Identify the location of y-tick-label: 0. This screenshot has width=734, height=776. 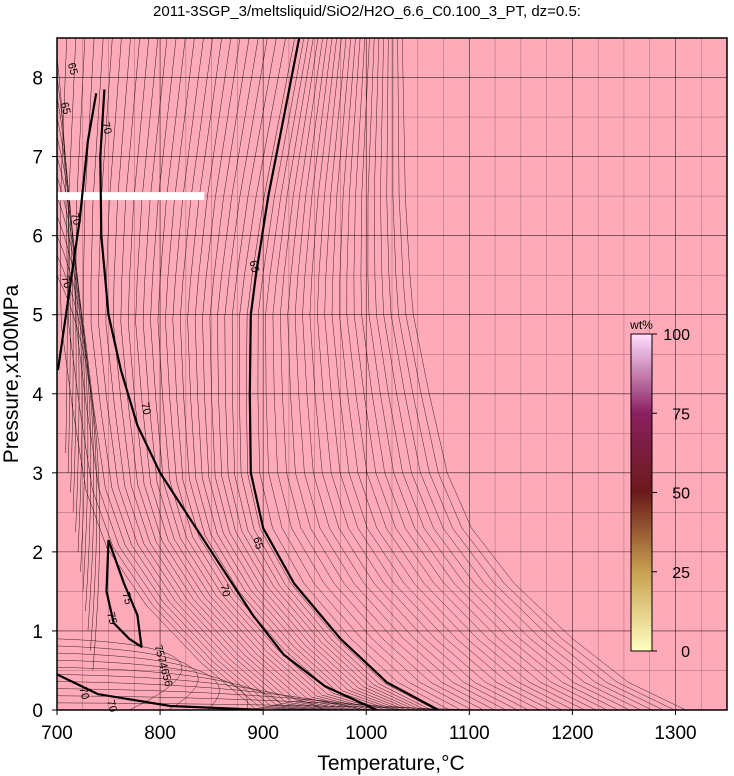
(37, 711).